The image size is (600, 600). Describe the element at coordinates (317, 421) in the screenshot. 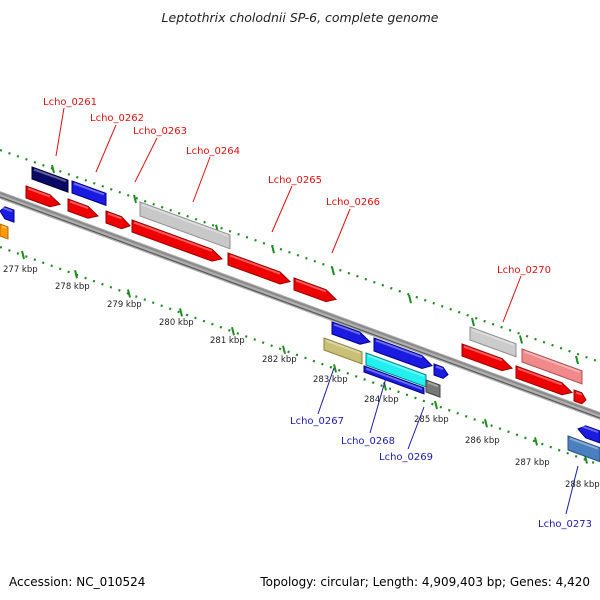

I see `gene-label-lcho-0267: Lcho_0267` at that location.